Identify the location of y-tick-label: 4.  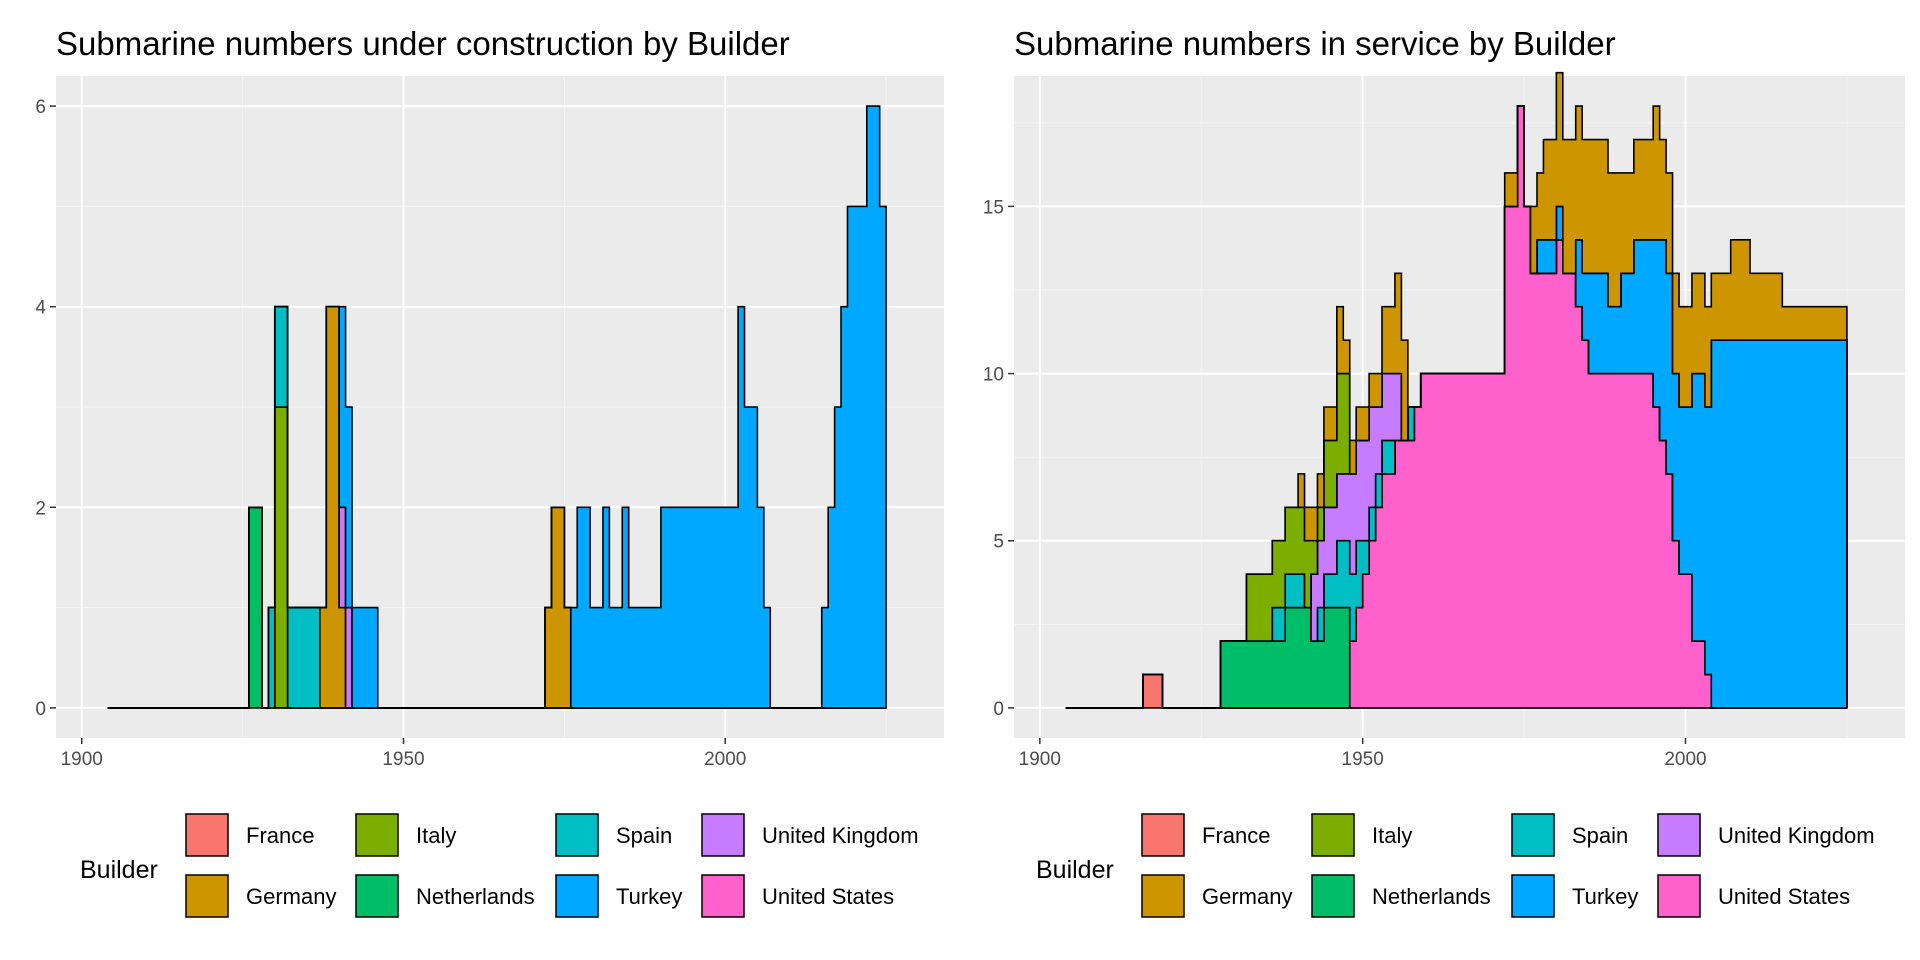
(40, 308).